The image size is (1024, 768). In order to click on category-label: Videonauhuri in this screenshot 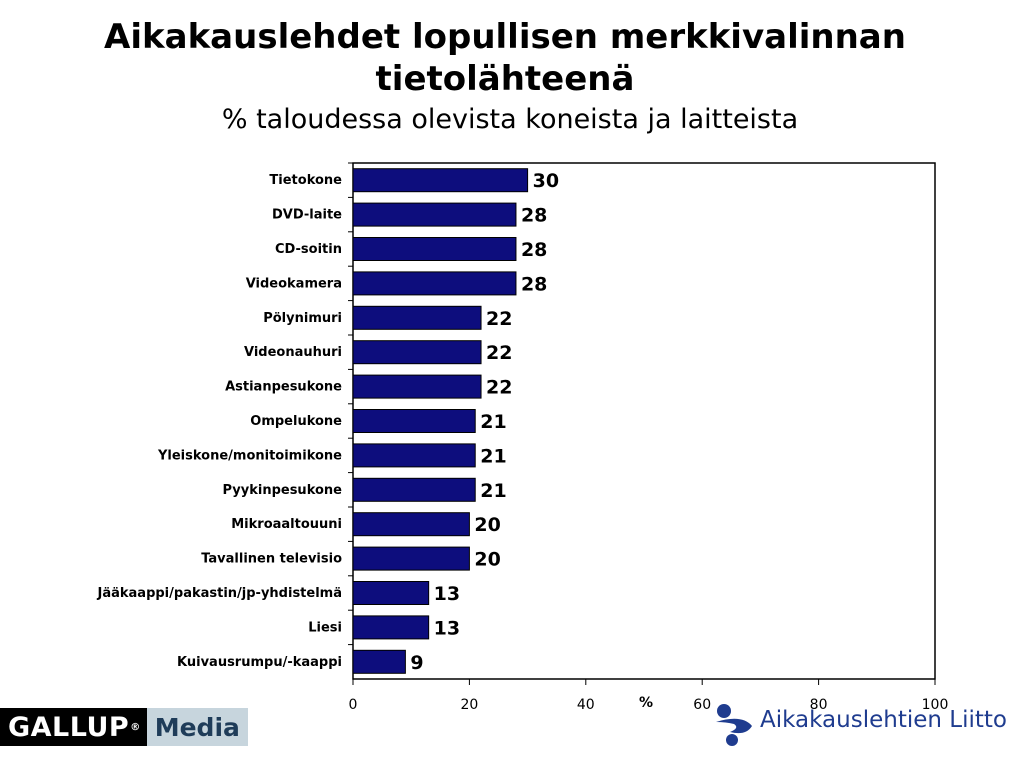, I will do `click(293, 352)`.